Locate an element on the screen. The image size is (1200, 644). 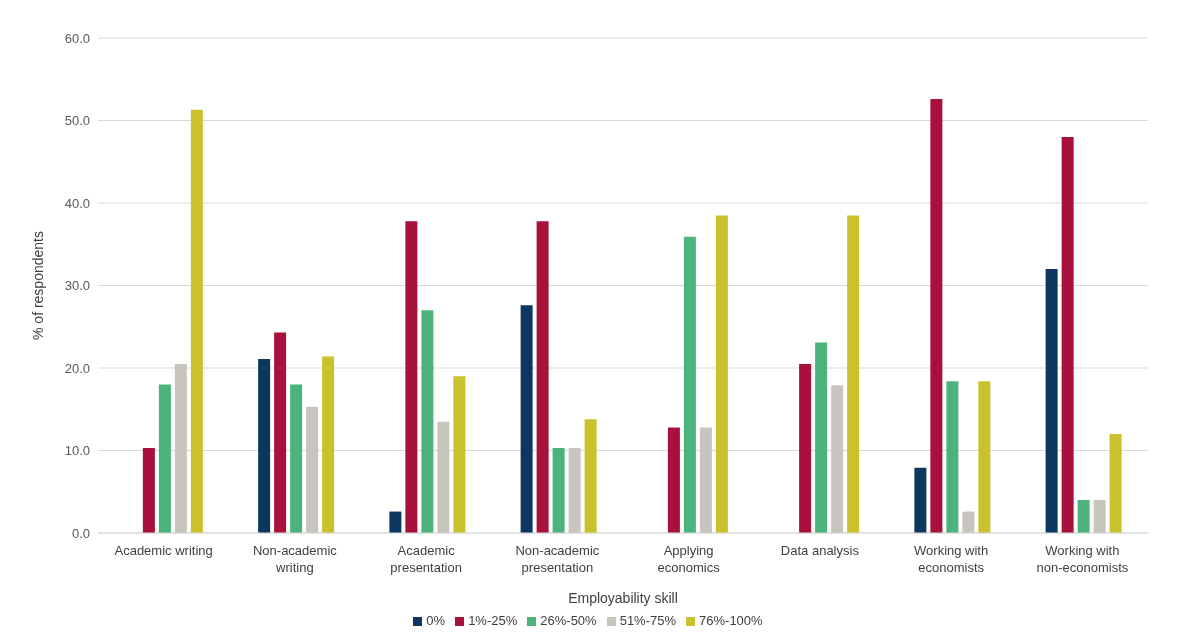
y-tick-label: 50.0 is located at coordinates (77, 121).